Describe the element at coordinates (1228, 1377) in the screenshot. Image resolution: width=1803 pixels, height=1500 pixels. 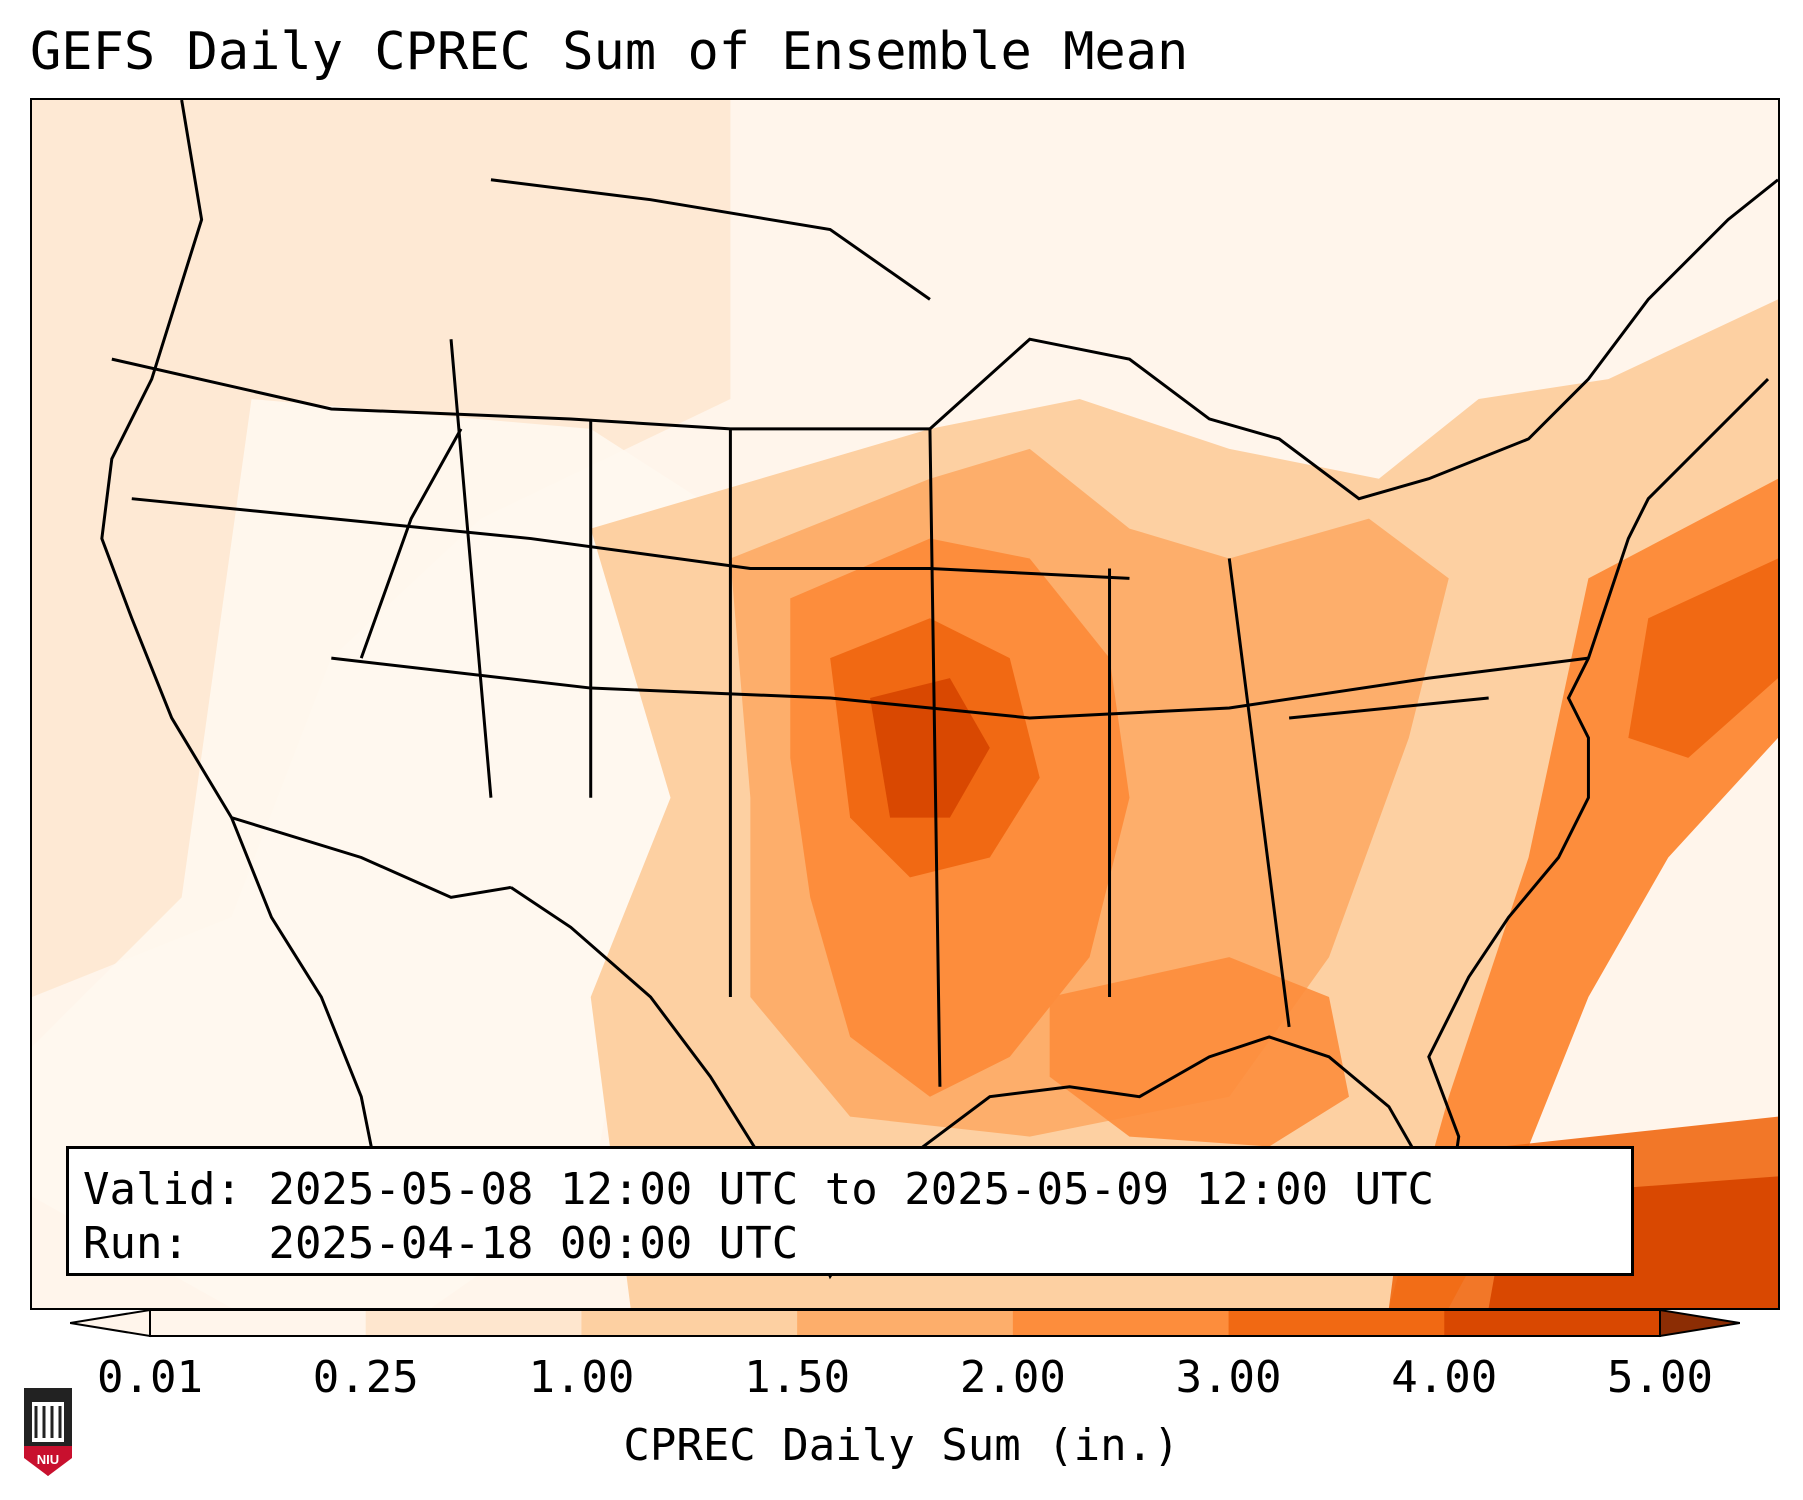
I see `colorbar-tick-label: 3.00` at that location.